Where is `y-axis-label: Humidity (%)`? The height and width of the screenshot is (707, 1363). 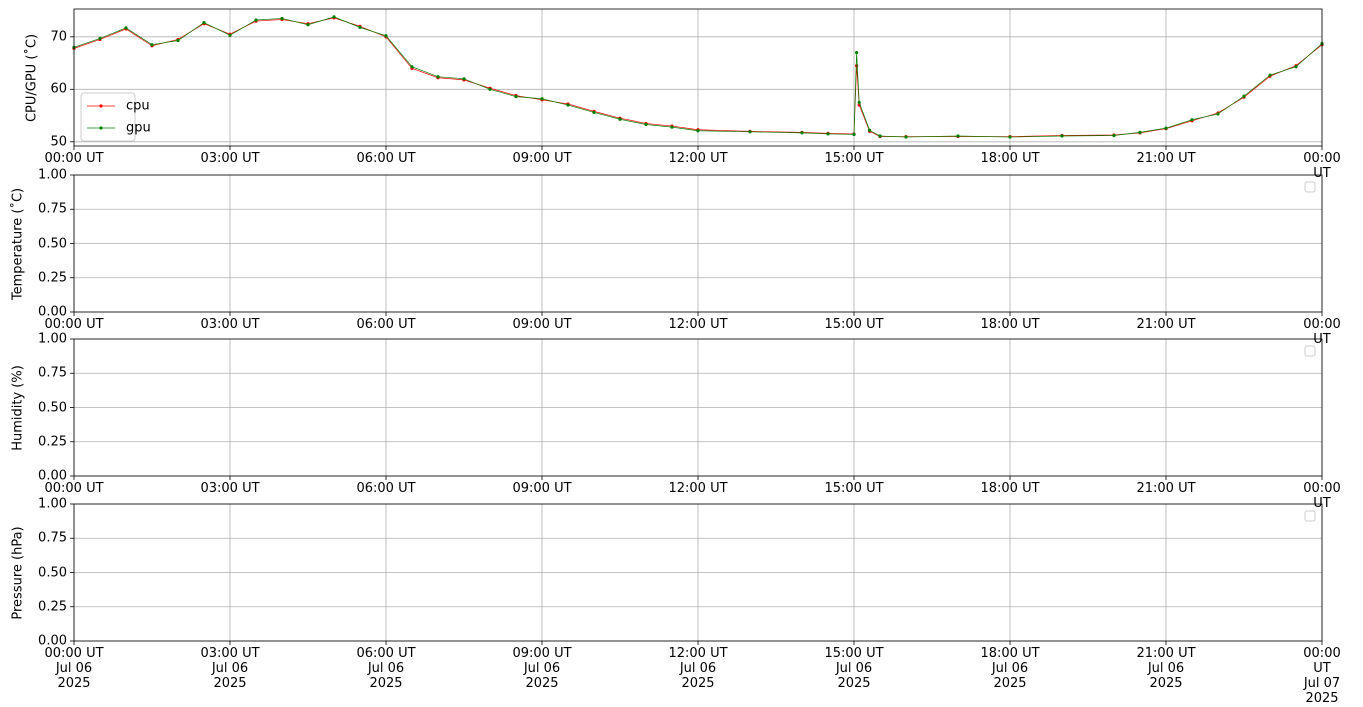 y-axis-label: Humidity (%) is located at coordinates (18, 407).